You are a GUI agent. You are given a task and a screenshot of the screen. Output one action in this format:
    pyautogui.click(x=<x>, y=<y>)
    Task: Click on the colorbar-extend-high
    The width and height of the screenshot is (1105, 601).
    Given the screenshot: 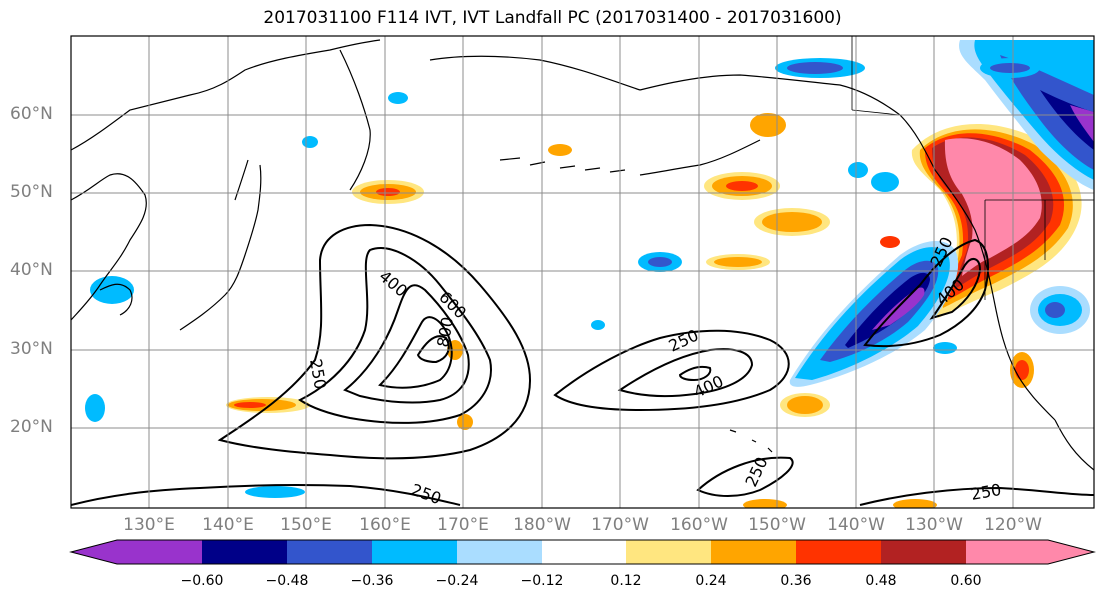 What is the action you would take?
    pyautogui.click(x=1071, y=552)
    